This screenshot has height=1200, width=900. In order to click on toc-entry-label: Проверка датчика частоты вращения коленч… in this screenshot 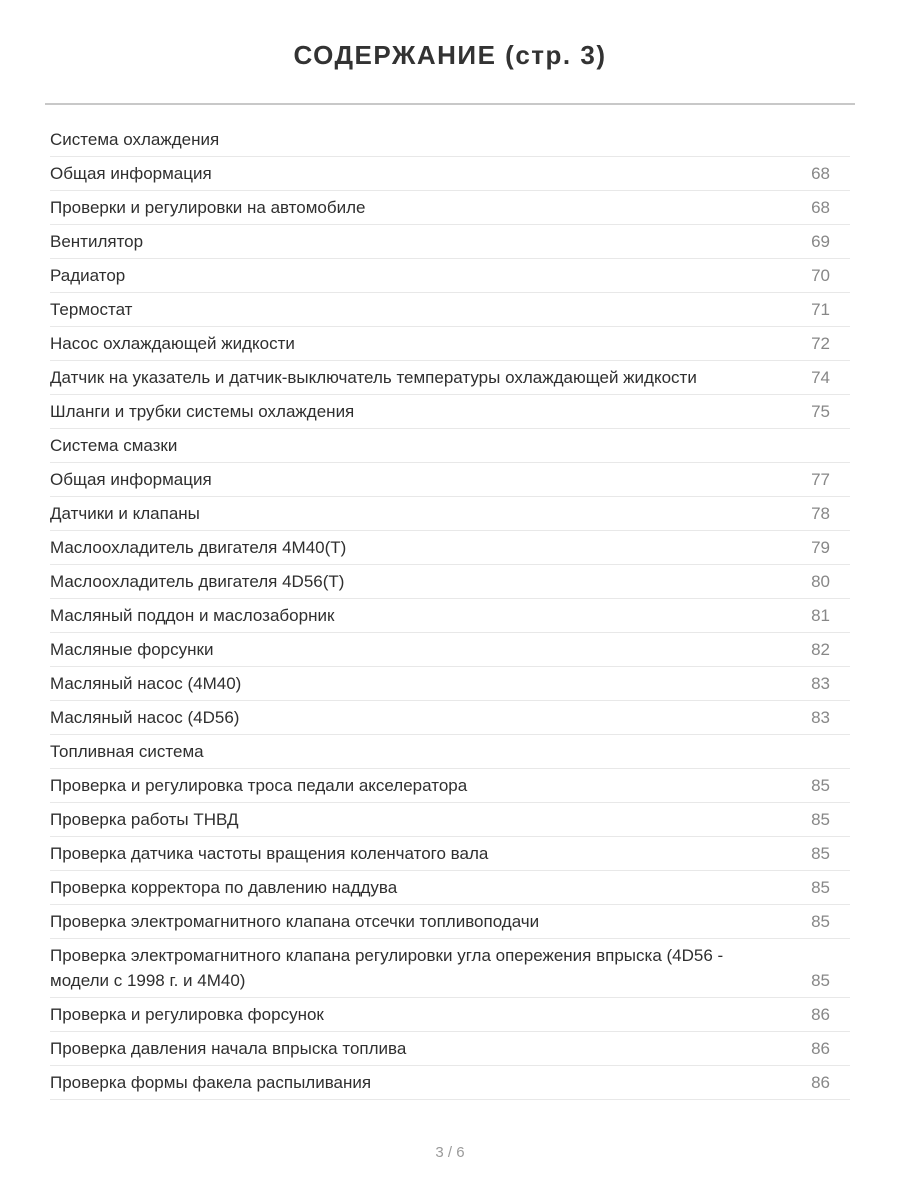, I will do `click(269, 853)`.